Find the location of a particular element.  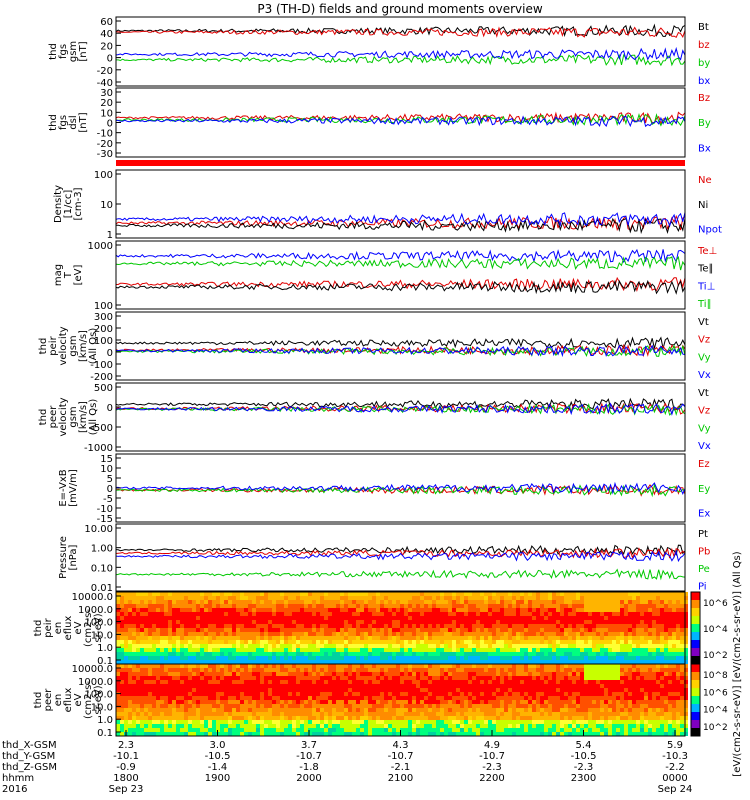

series-line-Pb is located at coordinates (400, 553).